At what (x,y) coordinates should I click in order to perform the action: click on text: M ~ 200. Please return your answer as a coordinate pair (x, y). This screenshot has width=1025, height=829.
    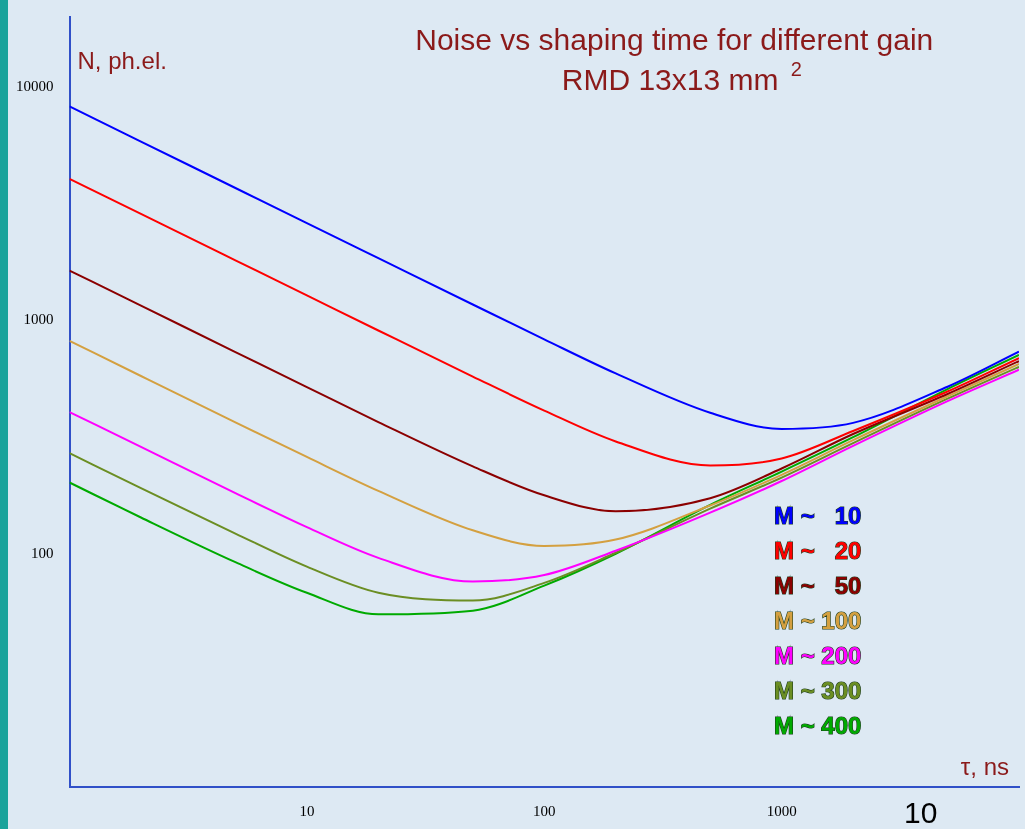
    Looking at the image, I should click on (818, 656).